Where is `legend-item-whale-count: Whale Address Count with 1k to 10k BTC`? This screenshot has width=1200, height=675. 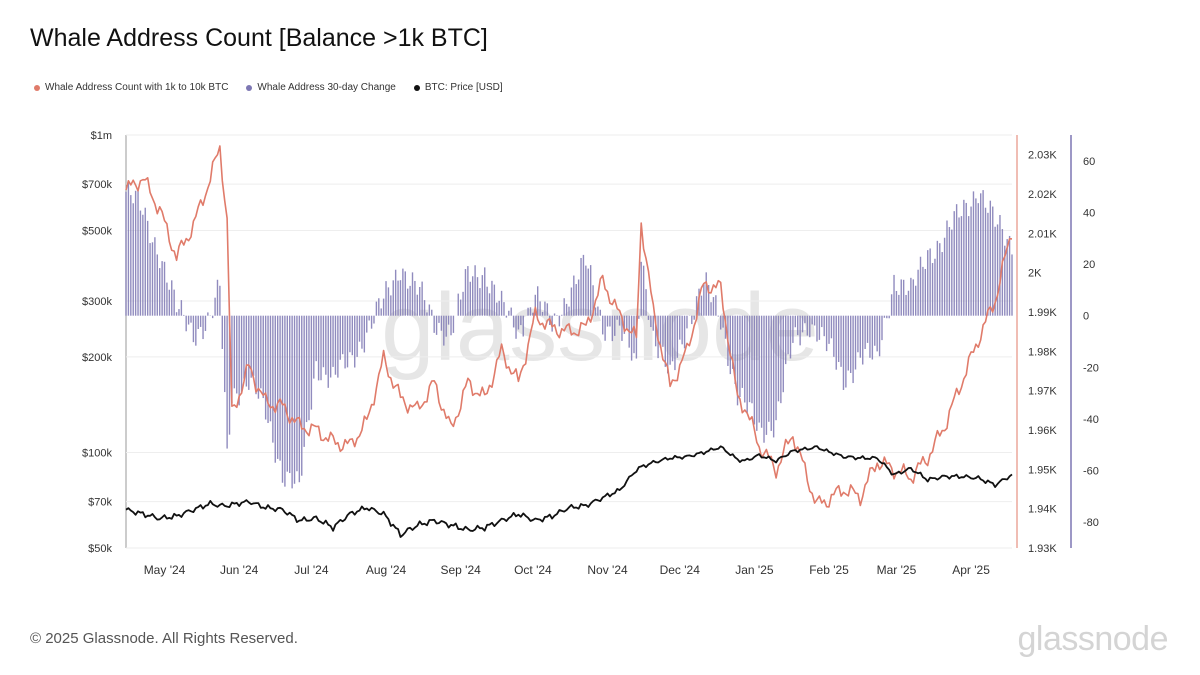
legend-item-whale-count: Whale Address Count with 1k to 10k BTC is located at coordinates (131, 87).